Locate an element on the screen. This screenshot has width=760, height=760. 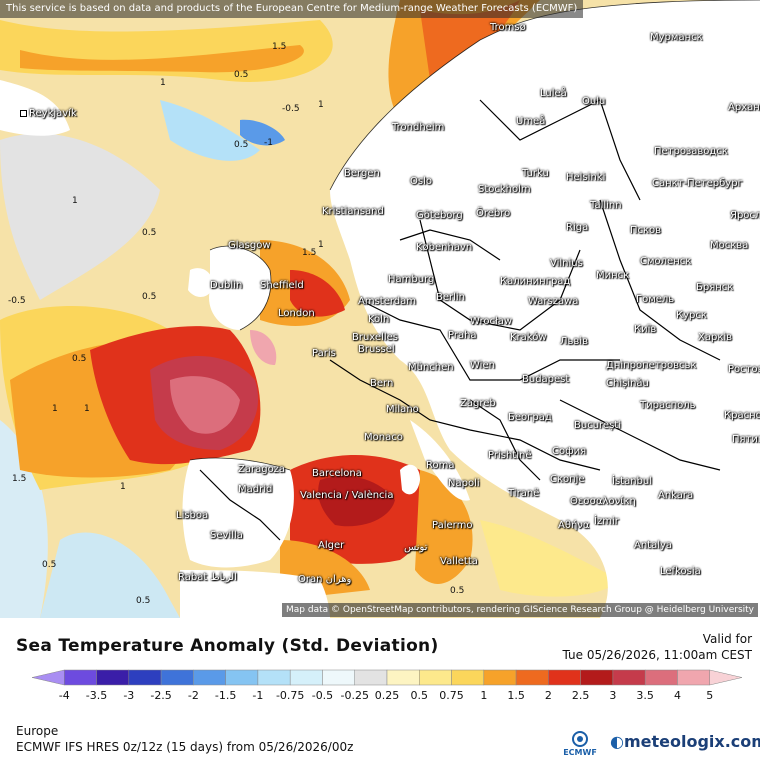
city-label: Warszawa is located at coordinates (553, 301).